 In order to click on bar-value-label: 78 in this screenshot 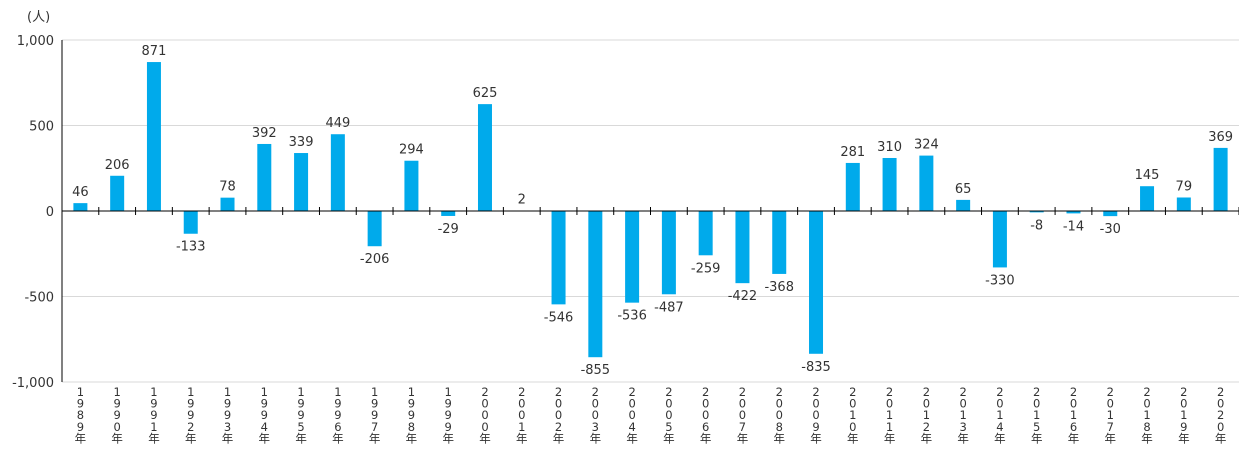, I will do `click(227, 187)`.